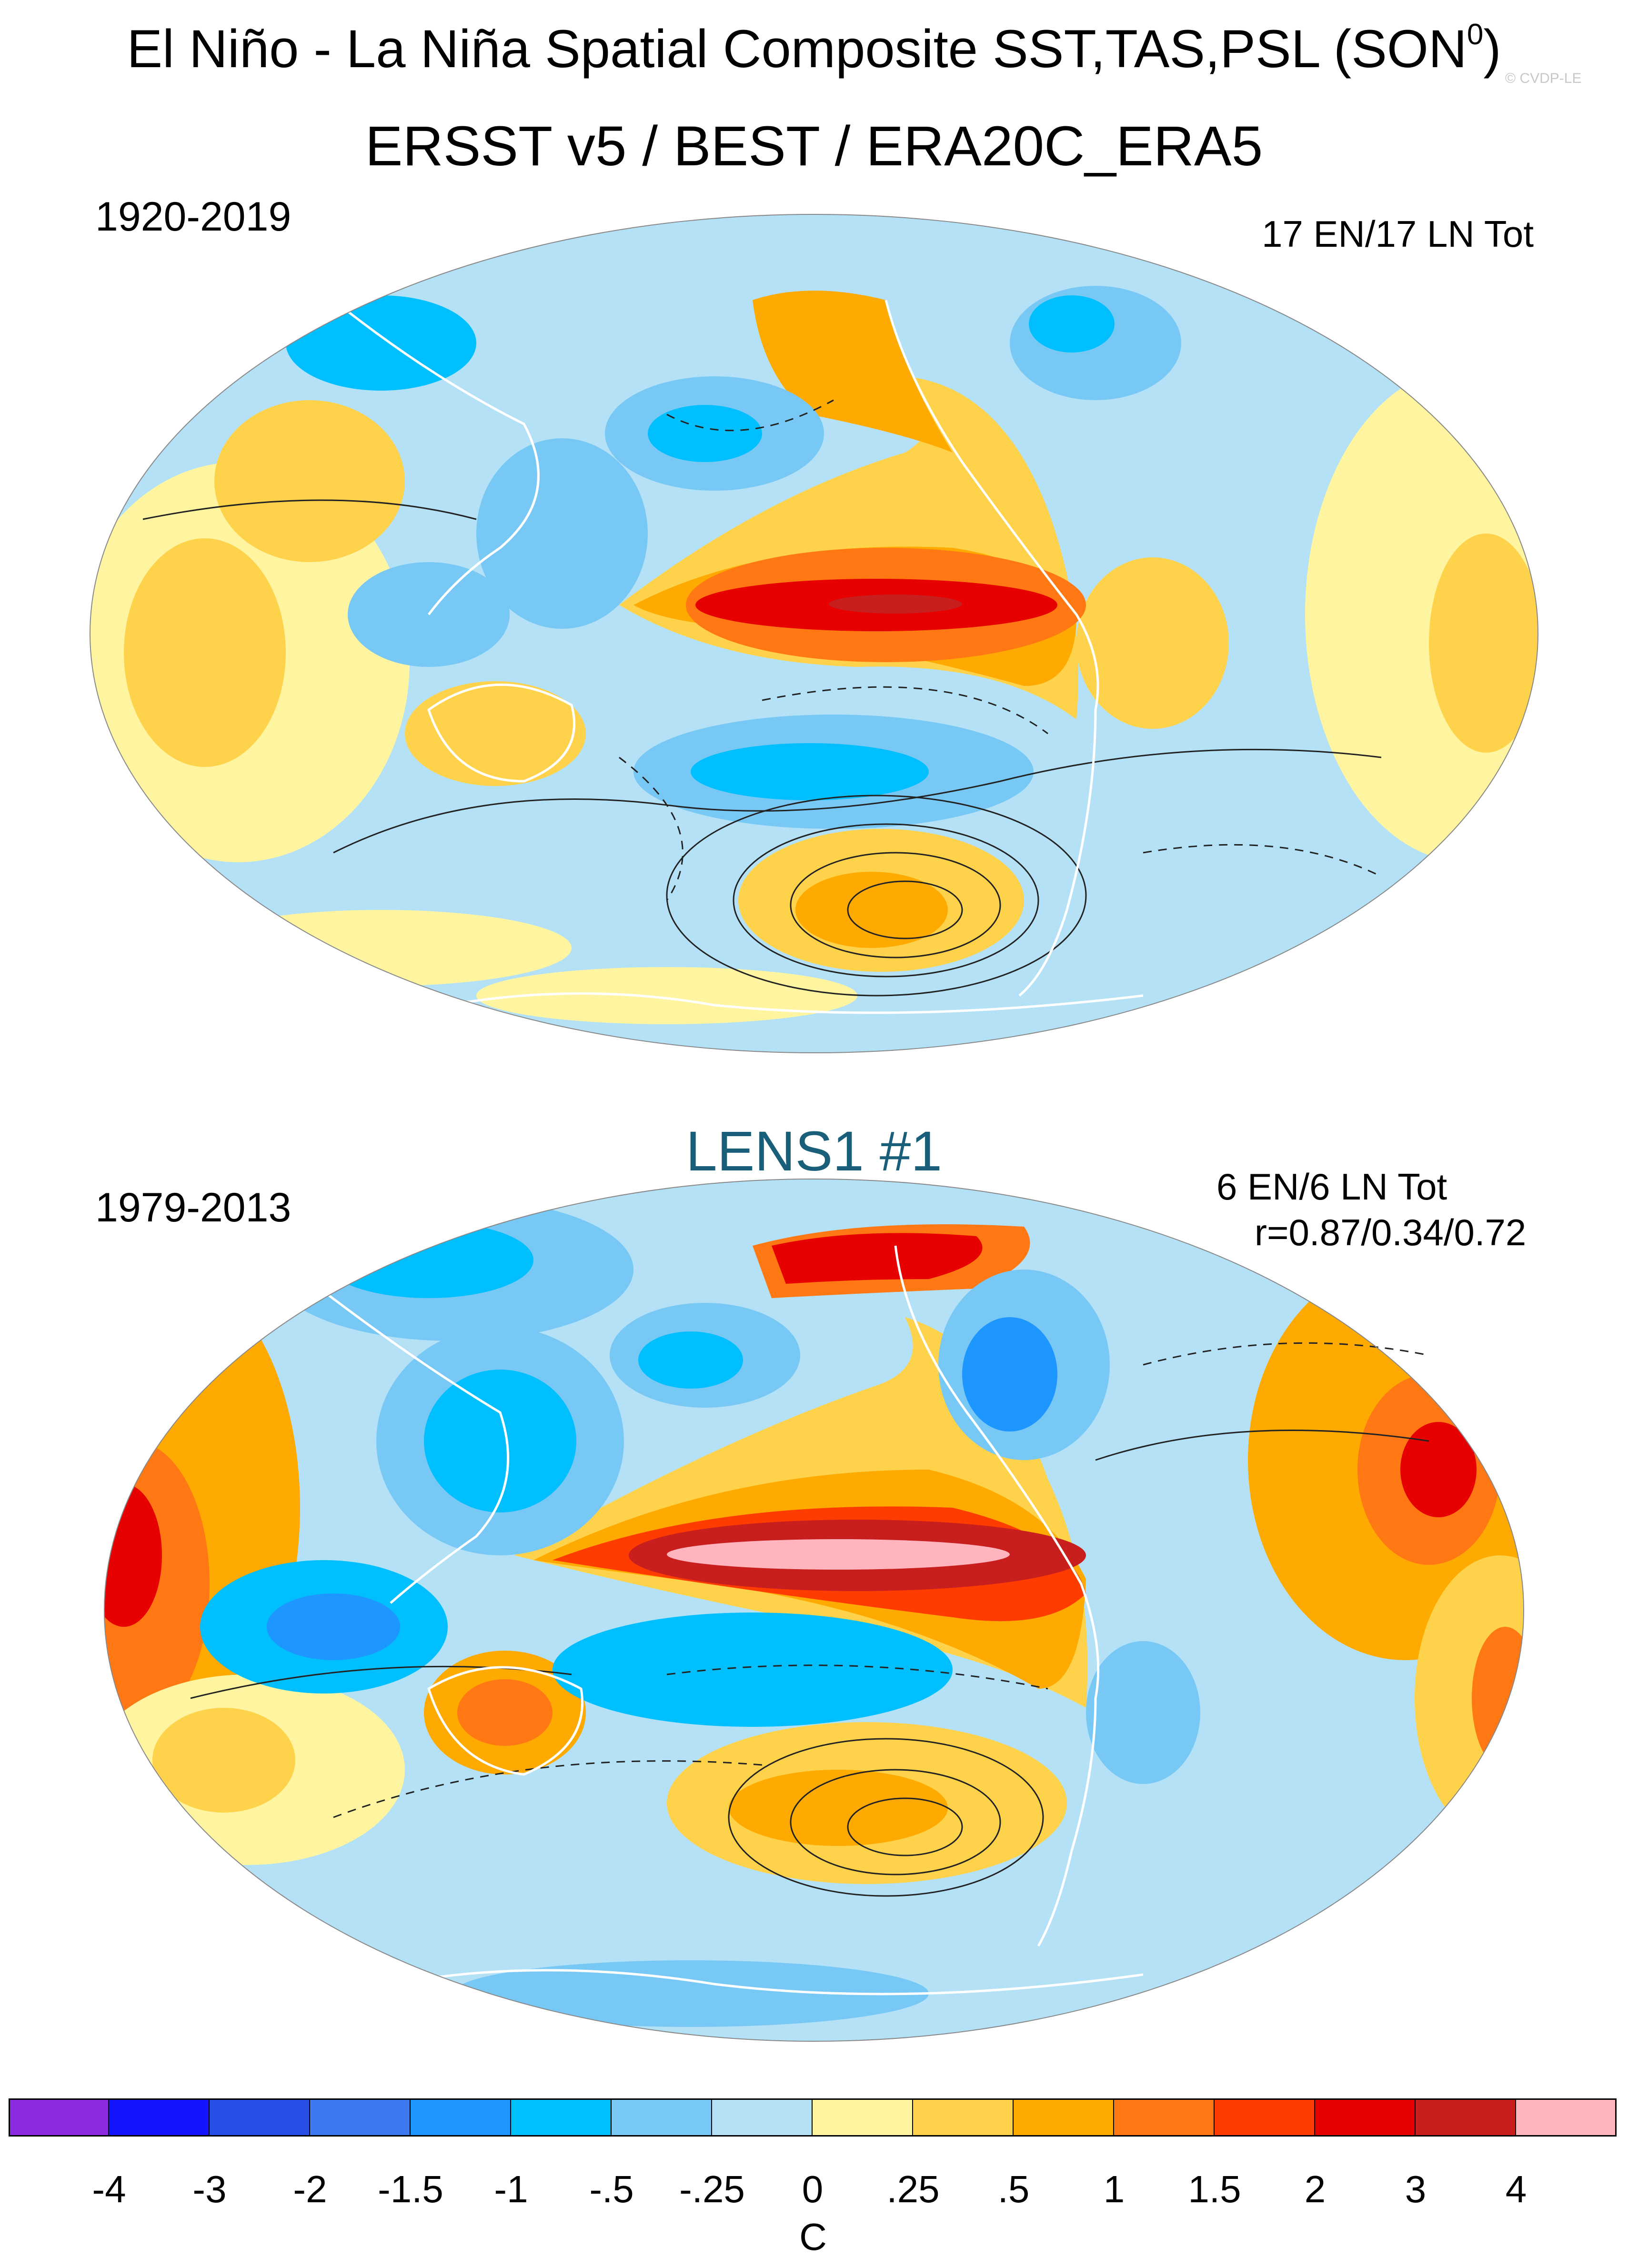 Image resolution: width=1628 pixels, height=2268 pixels. Describe the element at coordinates (1516, 2189) in the screenshot. I see `colorbar-tick-label: 4` at that location.